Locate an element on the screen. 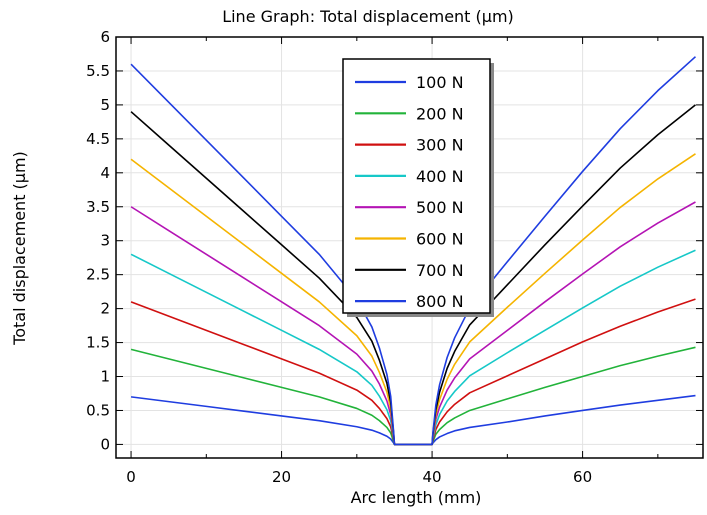 The width and height of the screenshot is (707, 515). x-tick-label: 60 is located at coordinates (582, 477).